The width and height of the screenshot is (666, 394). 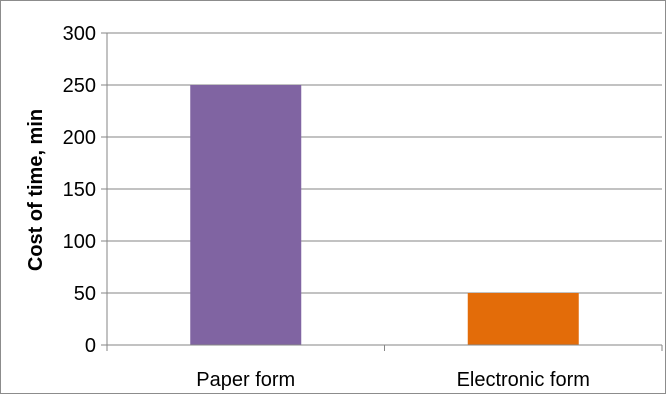 I want to click on y-tick-label: 0, so click(x=90, y=346).